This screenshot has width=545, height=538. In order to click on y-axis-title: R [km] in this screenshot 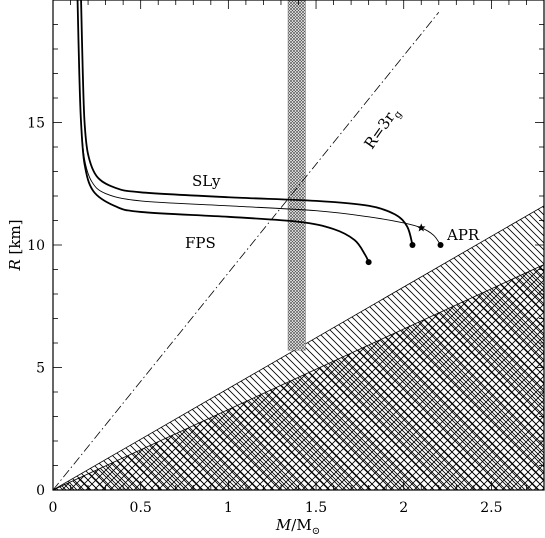, I will do `click(15, 245)`.